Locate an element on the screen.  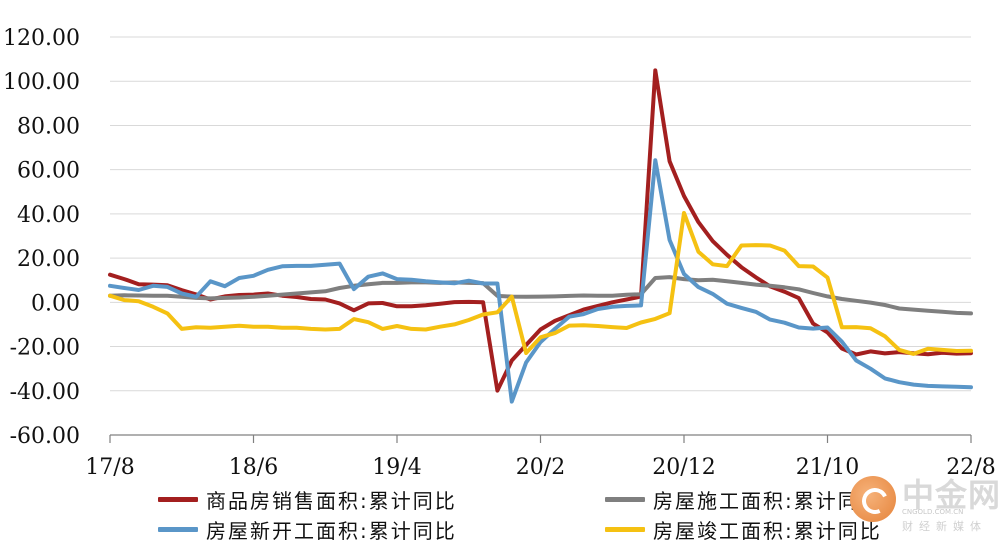
x-tick-label: 20/12 is located at coordinates (683, 467).